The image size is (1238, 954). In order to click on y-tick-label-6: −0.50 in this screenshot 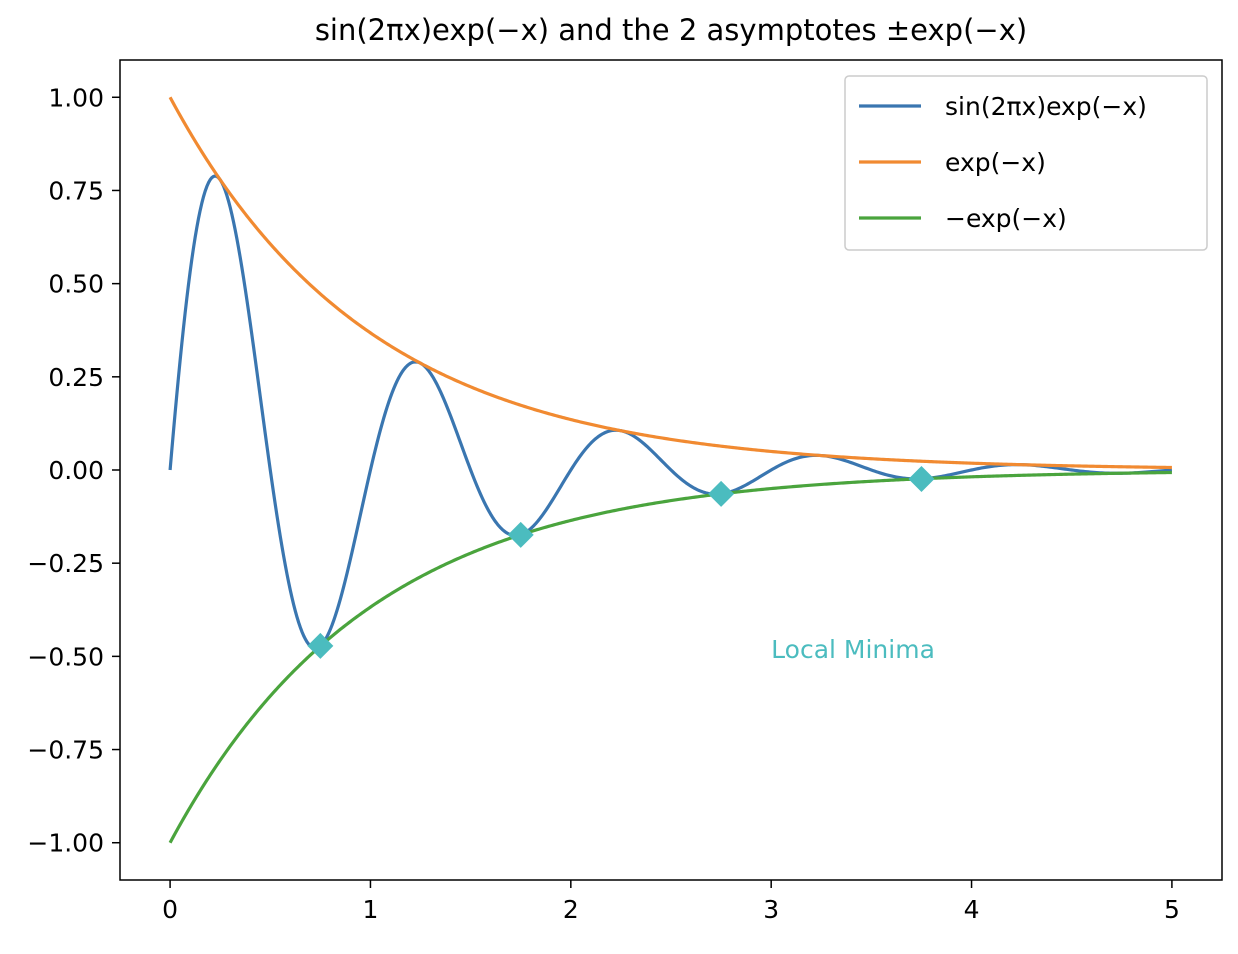, I will do `click(65, 656)`.